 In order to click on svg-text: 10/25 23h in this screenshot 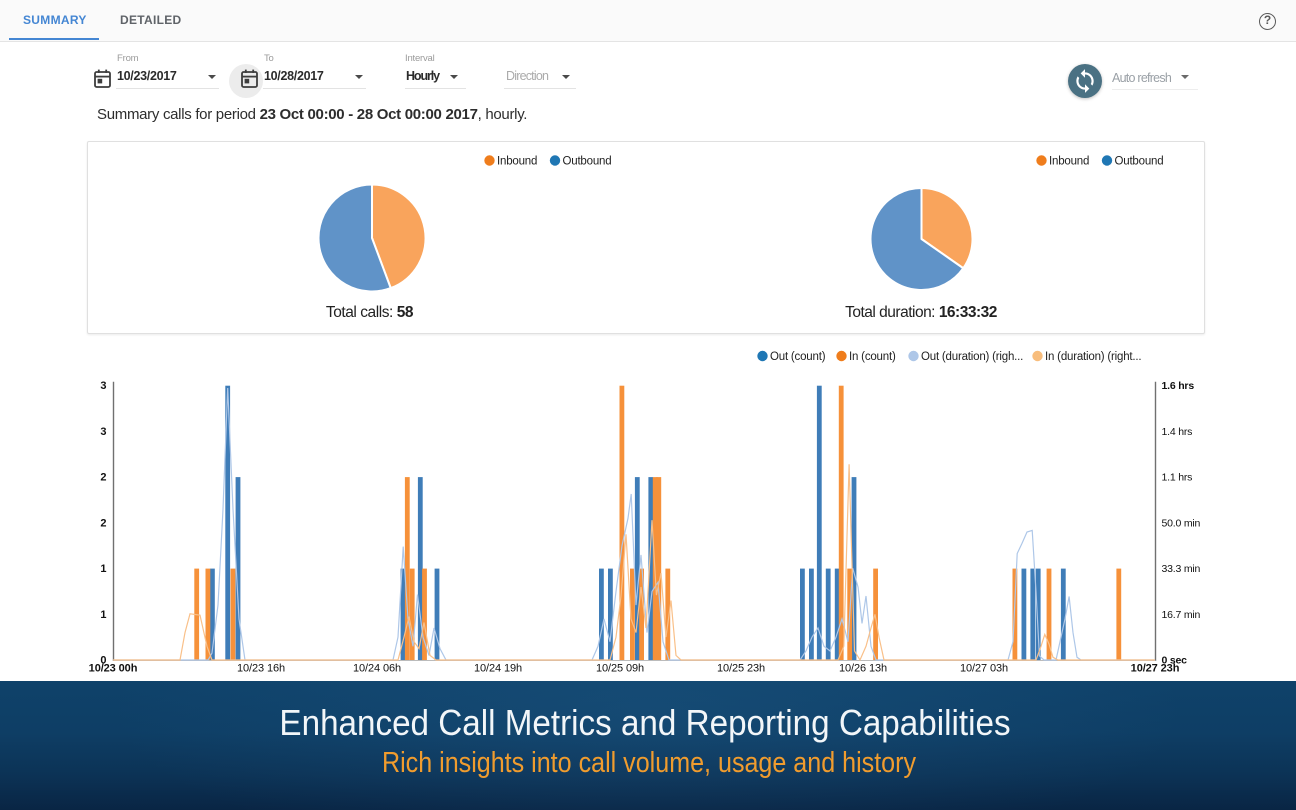, I will do `click(741, 669)`.